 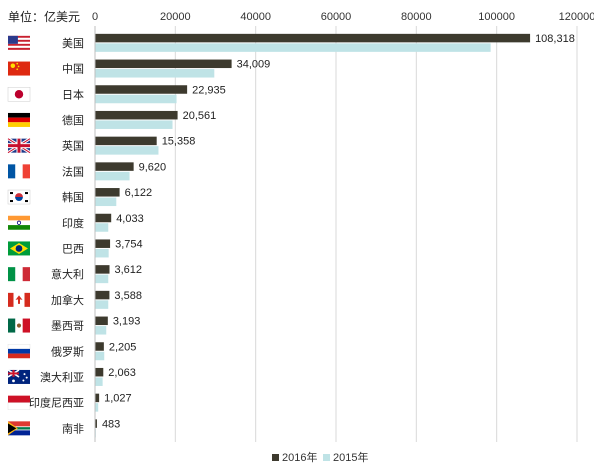 What do you see at coordinates (19, 94) in the screenshot?
I see `japan-flag-icon` at bounding box center [19, 94].